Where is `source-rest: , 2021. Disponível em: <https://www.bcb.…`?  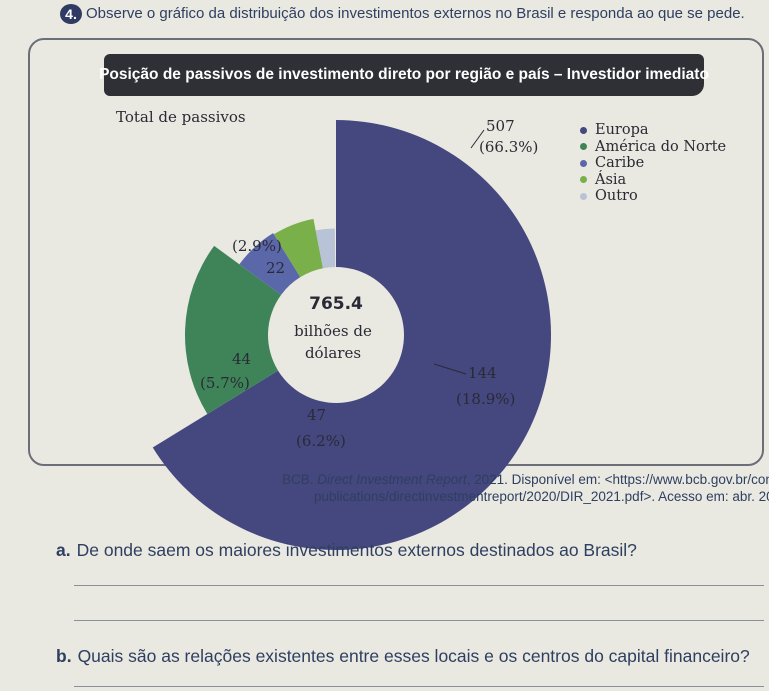
source-rest: , 2021. Disponível em: <https://www.bcb.… is located at coordinates (617, 479).